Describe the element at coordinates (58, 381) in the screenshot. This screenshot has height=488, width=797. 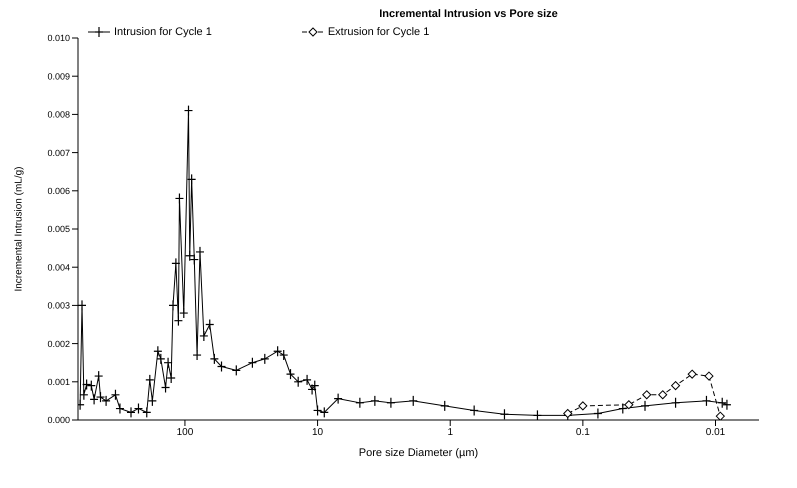
I see `y-tick-label: 0.001` at that location.